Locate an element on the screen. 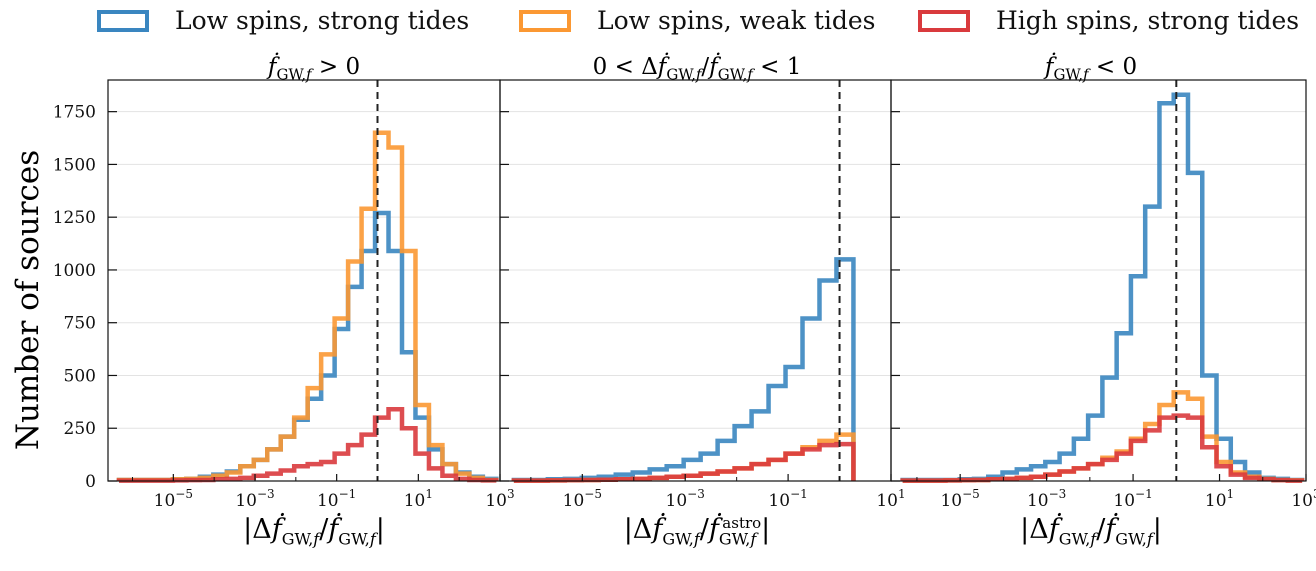 The height and width of the screenshot is (571, 1316). y-tick-label: 250 is located at coordinates (80, 429).